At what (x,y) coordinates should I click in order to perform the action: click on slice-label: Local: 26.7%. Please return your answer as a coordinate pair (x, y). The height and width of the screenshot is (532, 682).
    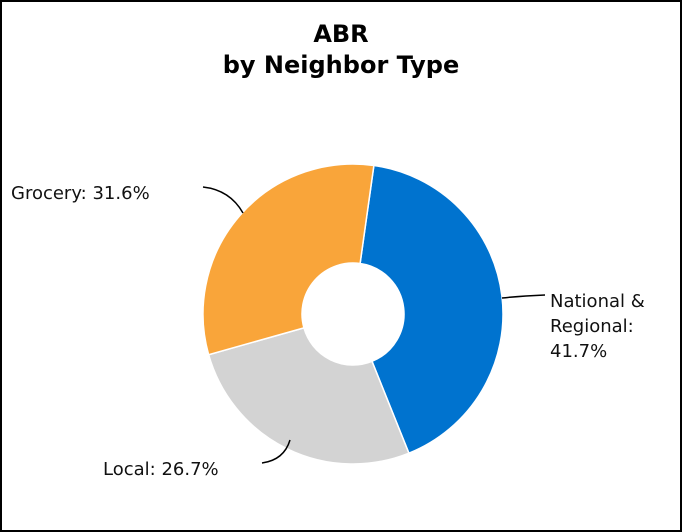
    Looking at the image, I should click on (161, 469).